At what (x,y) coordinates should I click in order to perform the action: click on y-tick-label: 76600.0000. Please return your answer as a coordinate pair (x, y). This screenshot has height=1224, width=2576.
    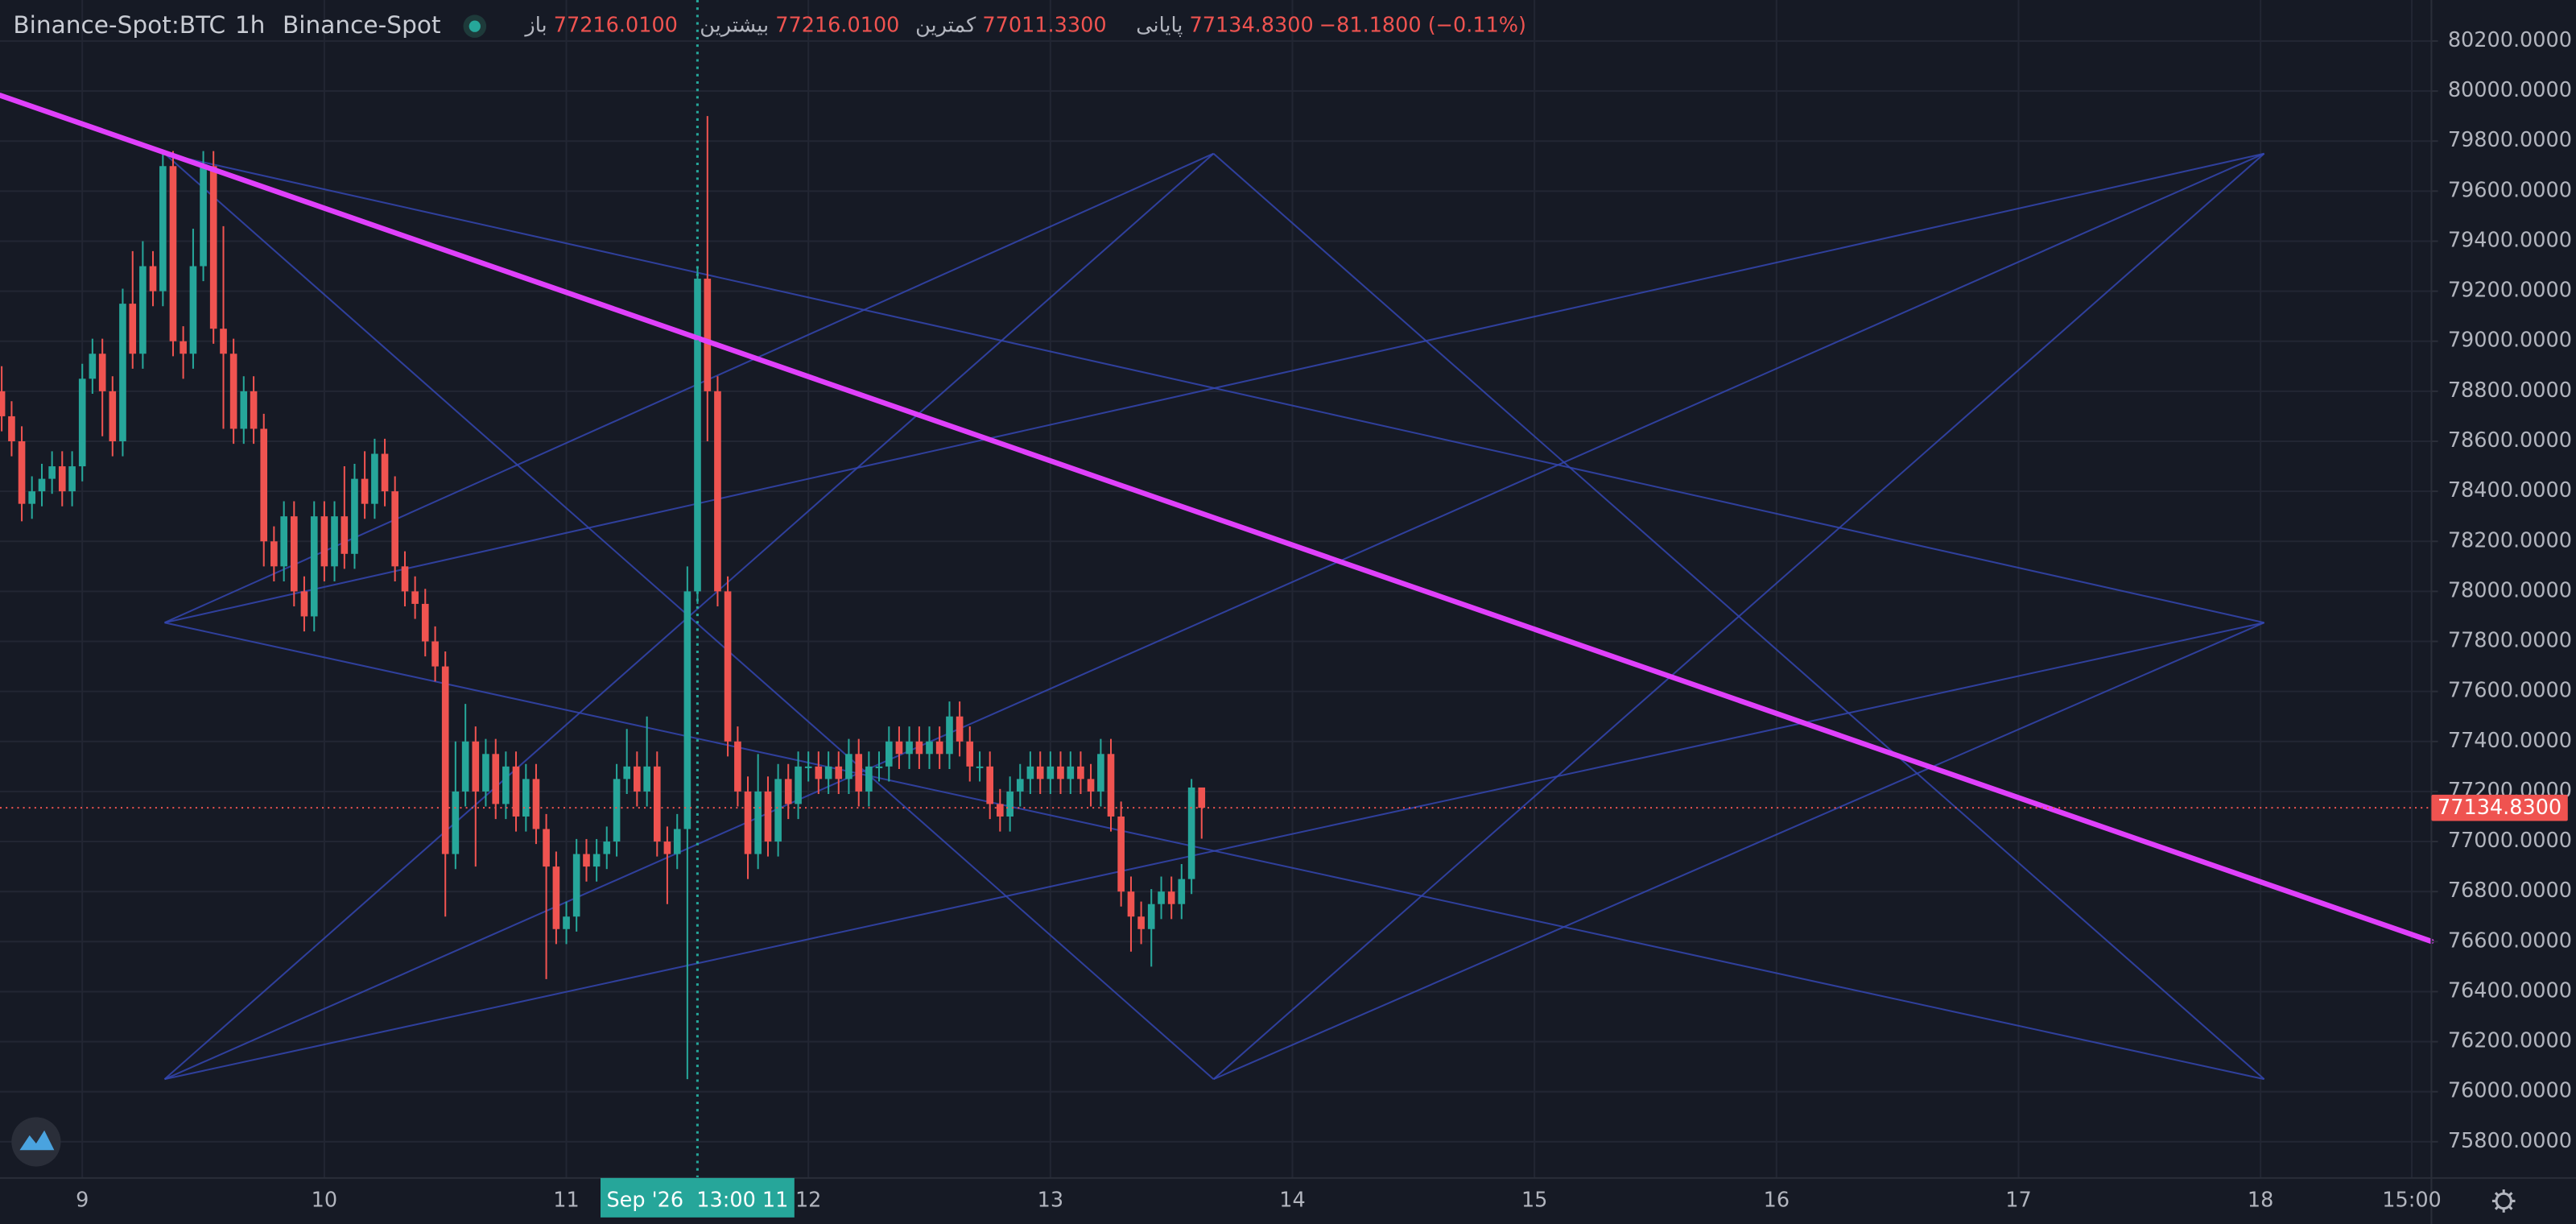
    Looking at the image, I should click on (2510, 940).